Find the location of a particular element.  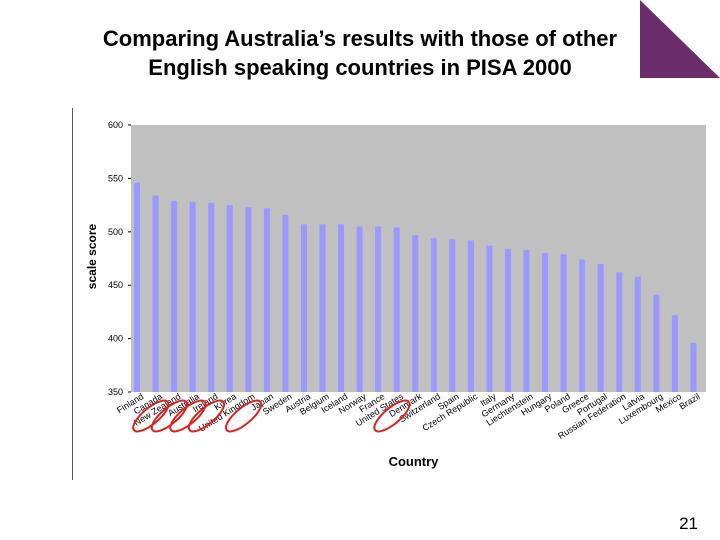

page-number: 21 is located at coordinates (688, 523).